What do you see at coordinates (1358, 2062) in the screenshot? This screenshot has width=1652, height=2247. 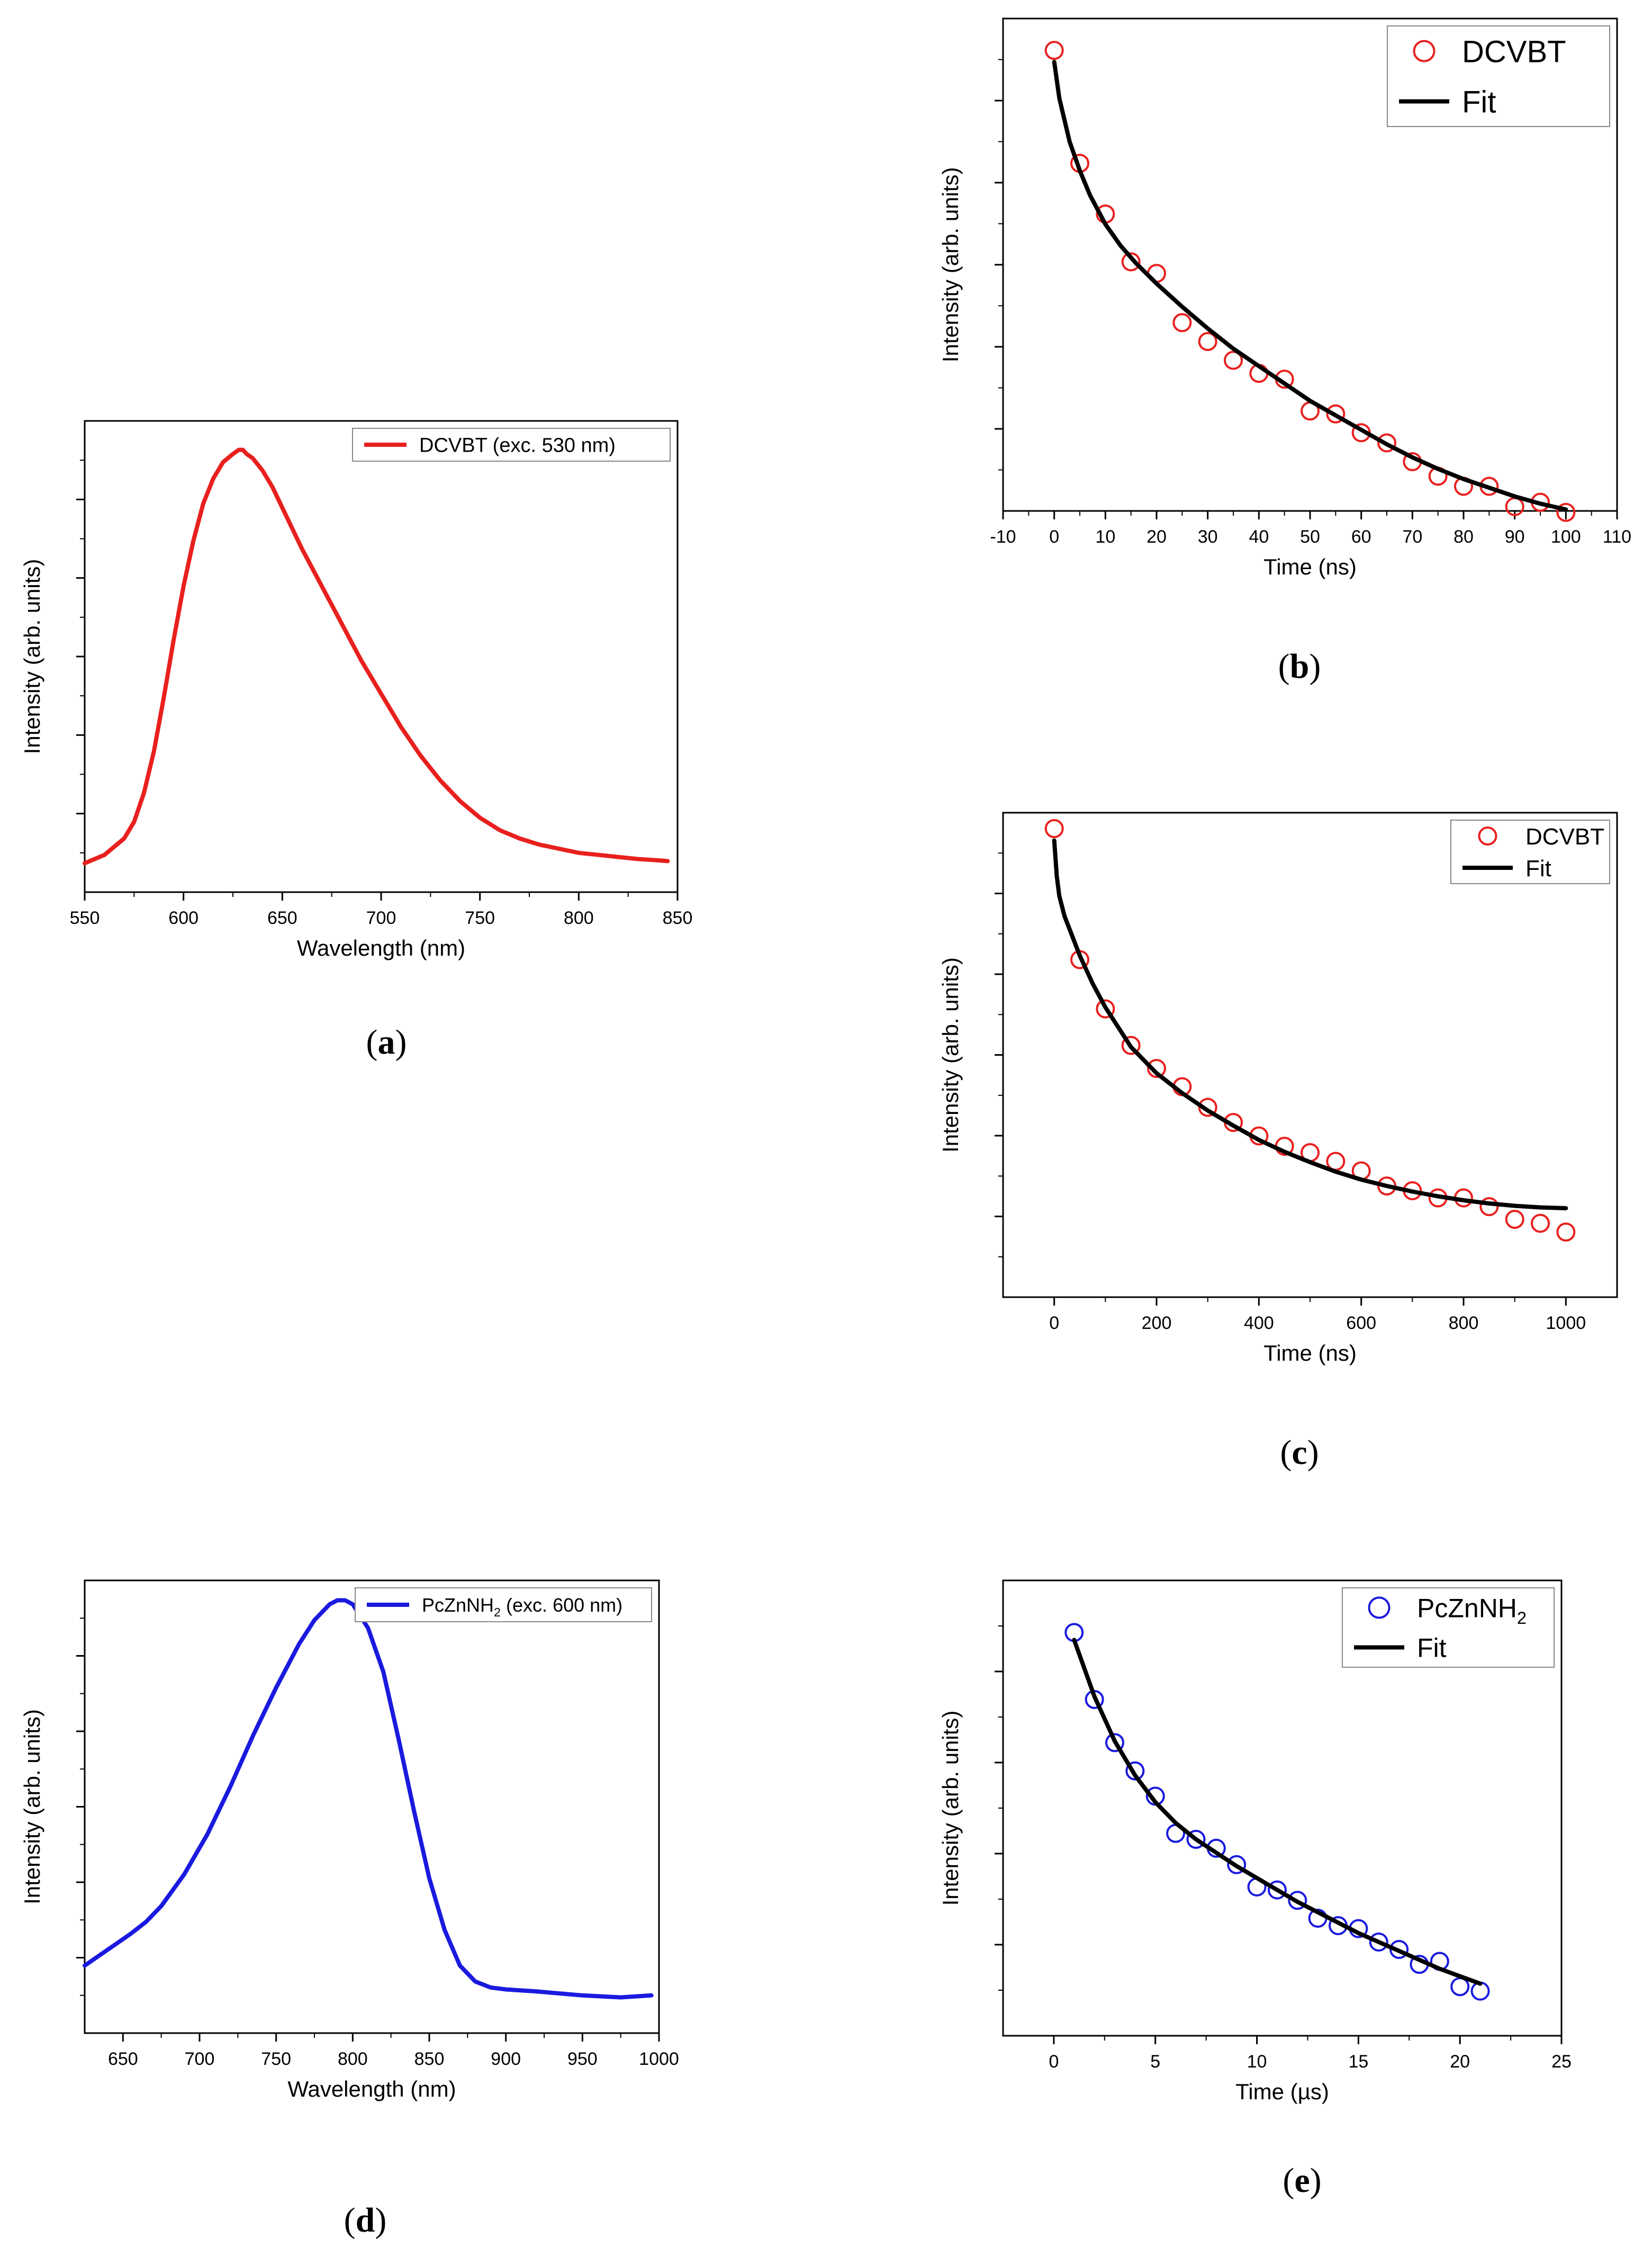 I see `x-tick-label: 15` at bounding box center [1358, 2062].